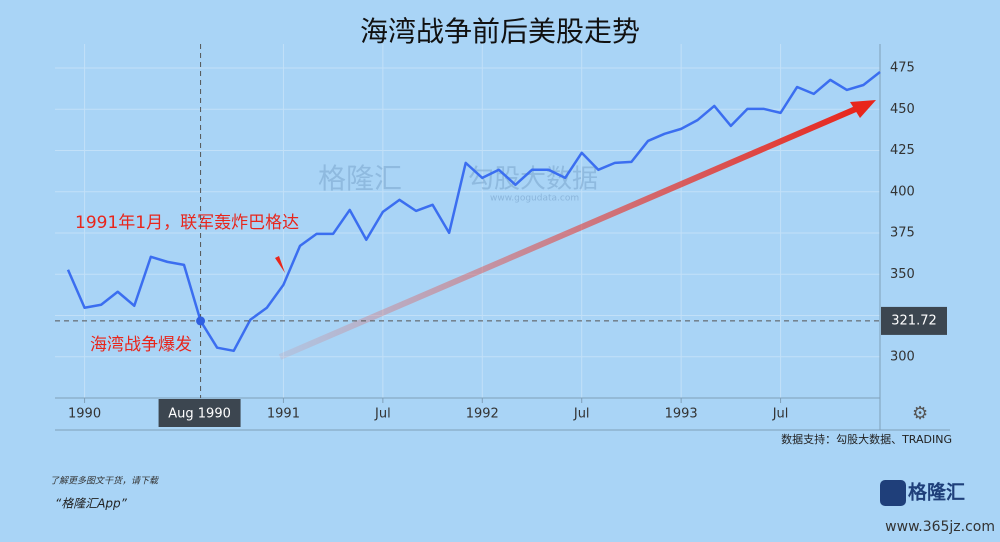 This screenshot has height=542, width=1000. What do you see at coordinates (91, 504) in the screenshot?
I see `footer-text: “格隆汇App”` at bounding box center [91, 504].